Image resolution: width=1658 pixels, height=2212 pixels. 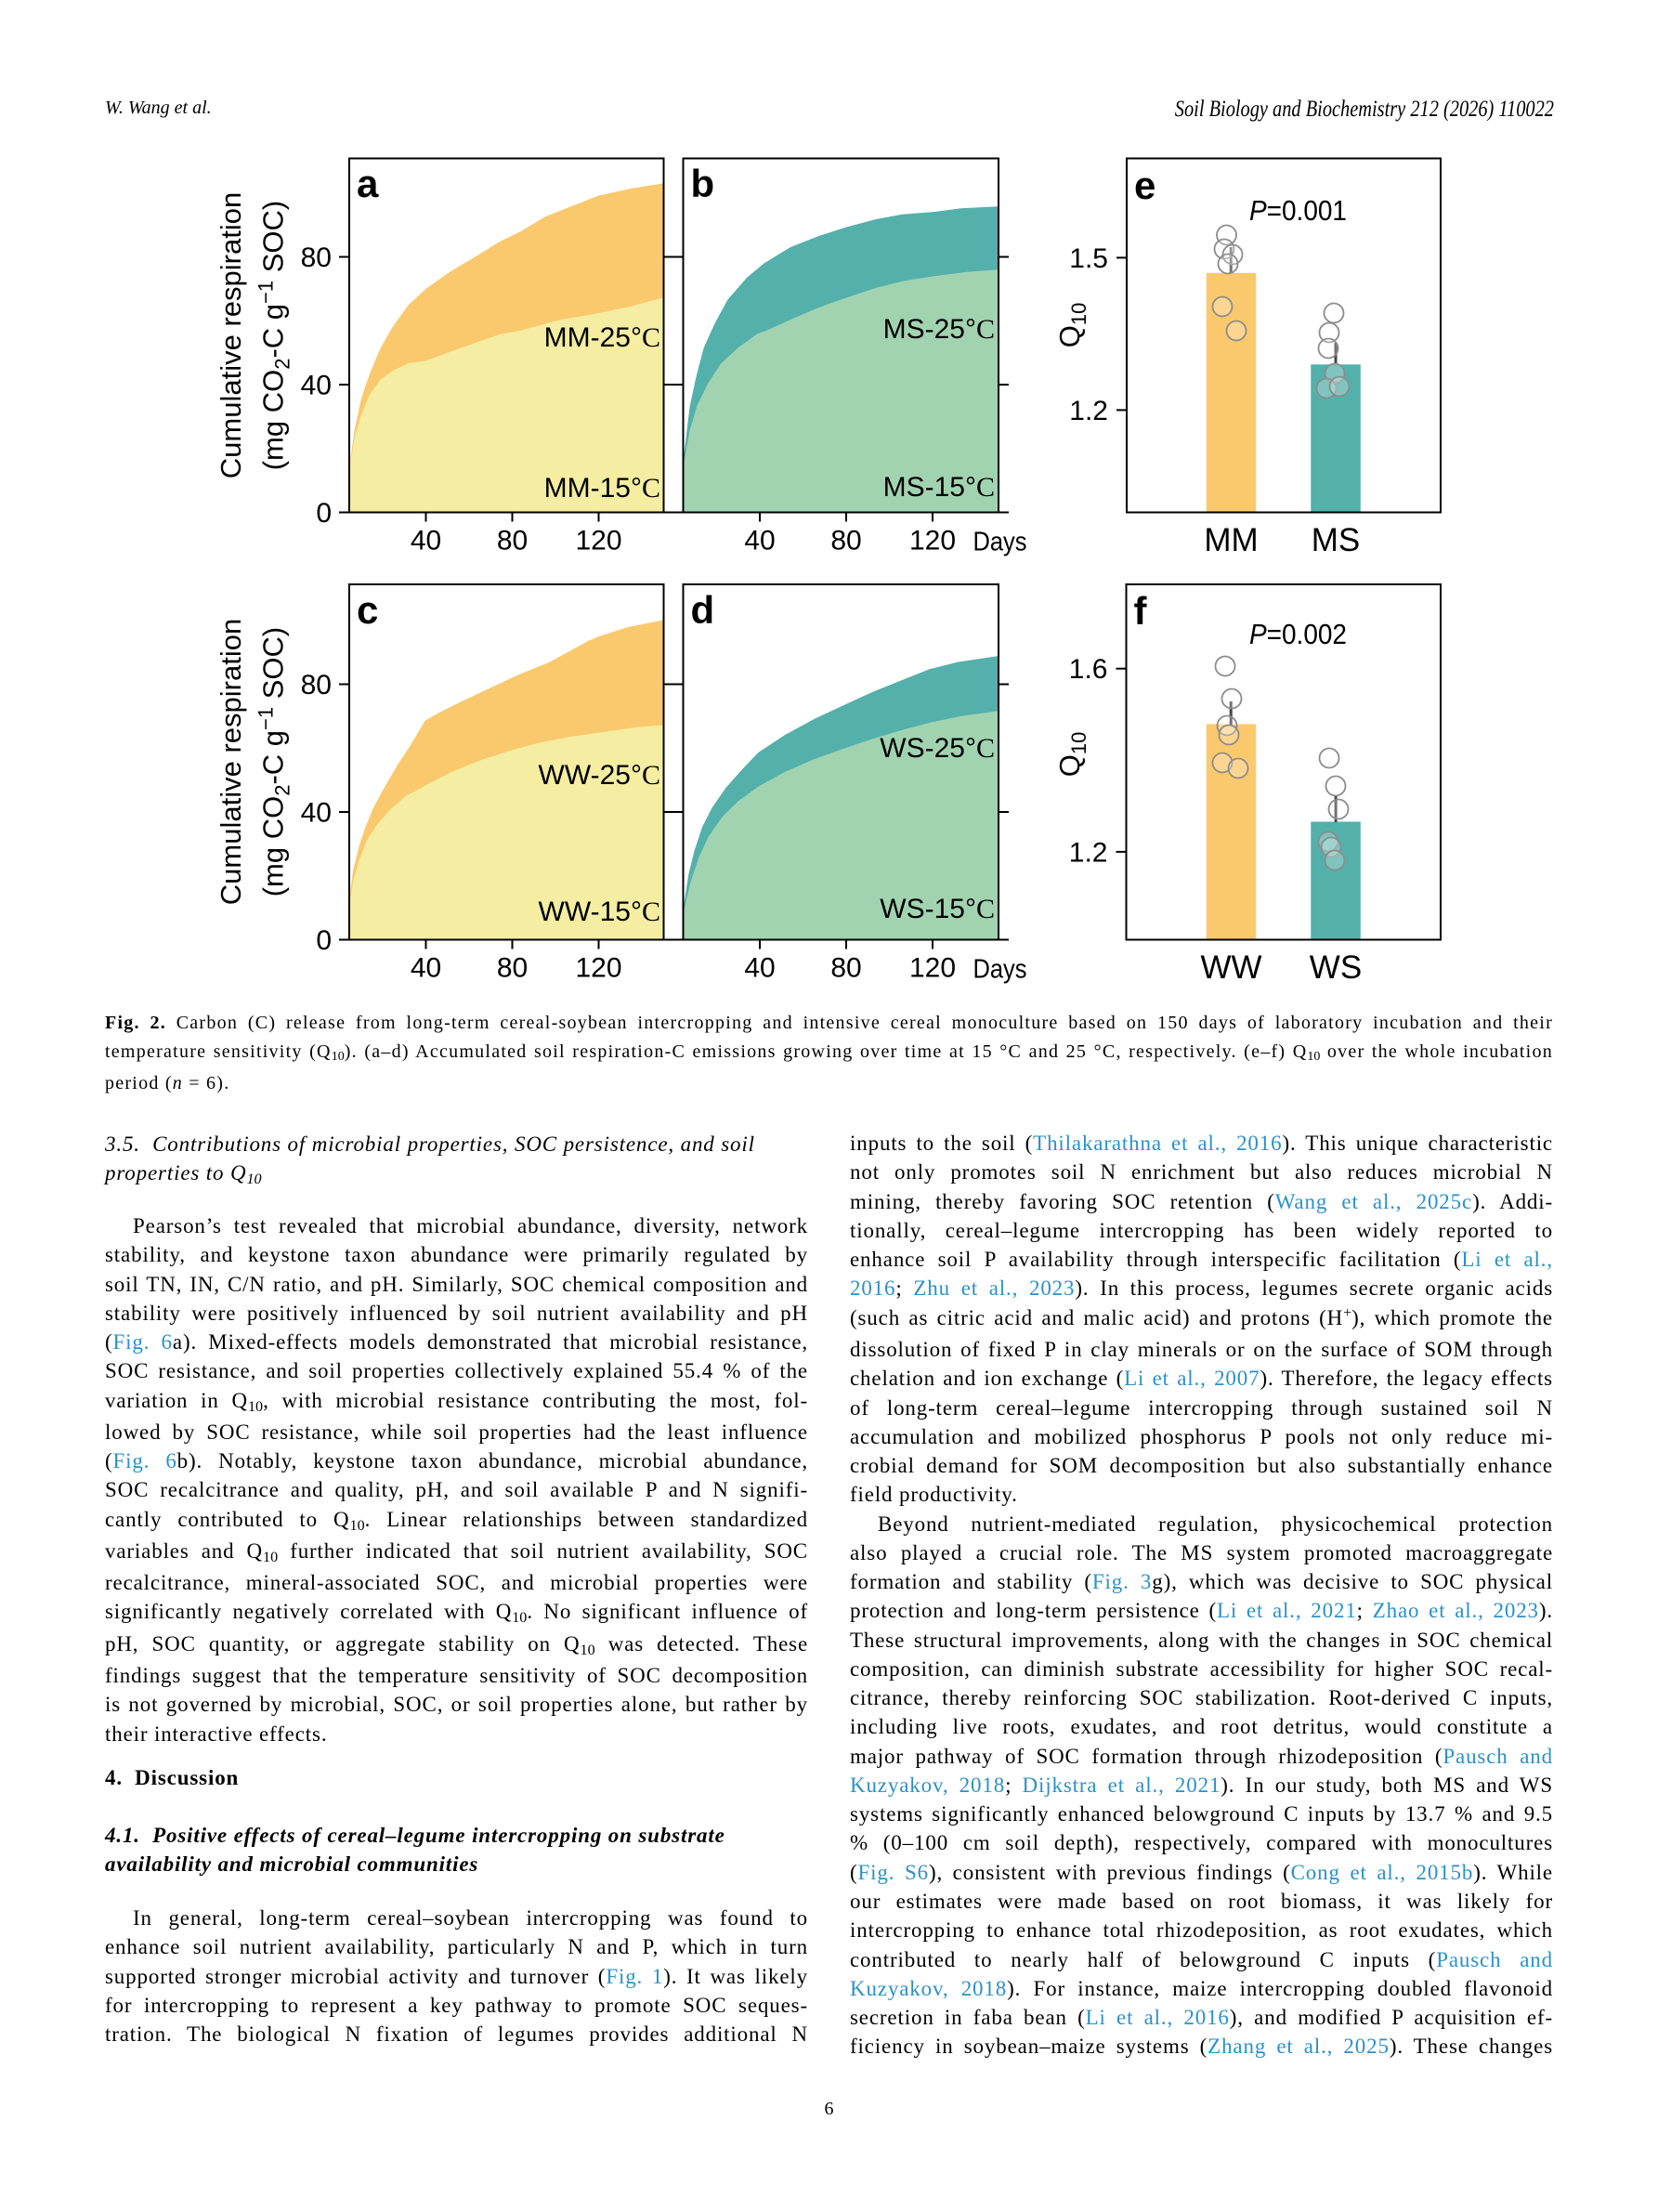 What do you see at coordinates (937, 909) in the screenshot?
I see `svg-text: WS-15°C` at bounding box center [937, 909].